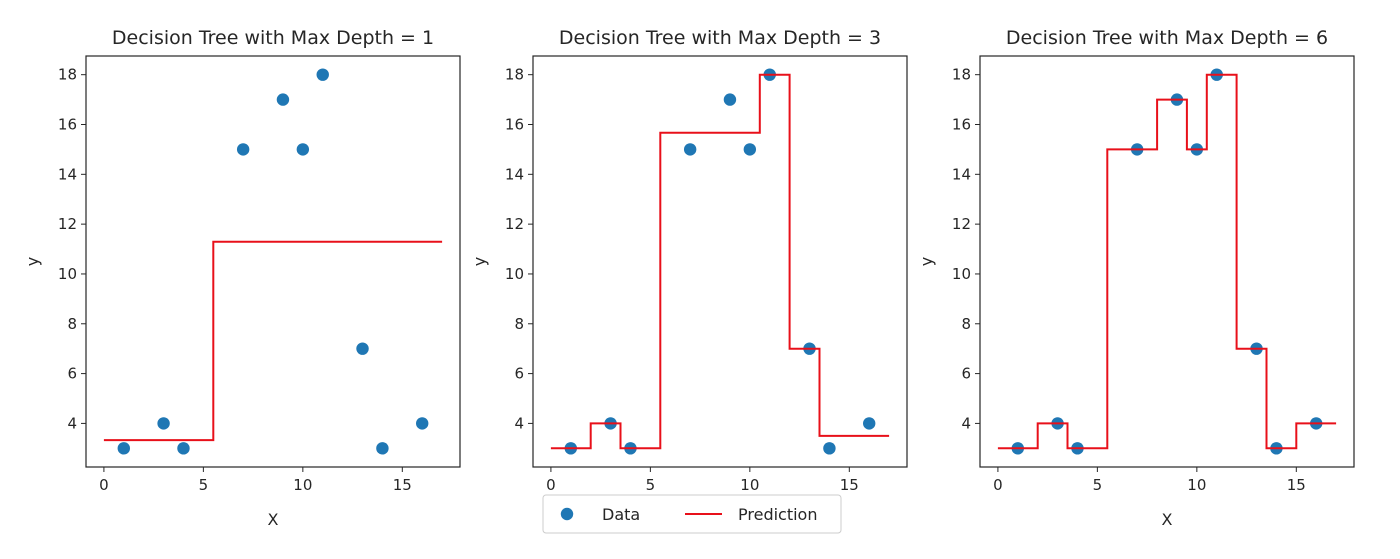 Image resolution: width=1400 pixels, height=559 pixels. Describe the element at coordinates (273, 341) in the screenshot. I see `prediction-line` at that location.